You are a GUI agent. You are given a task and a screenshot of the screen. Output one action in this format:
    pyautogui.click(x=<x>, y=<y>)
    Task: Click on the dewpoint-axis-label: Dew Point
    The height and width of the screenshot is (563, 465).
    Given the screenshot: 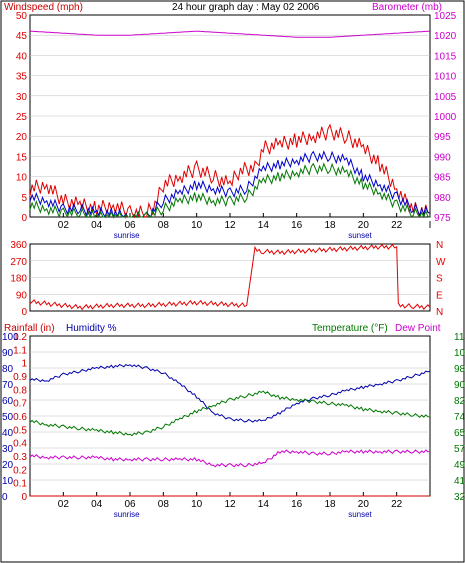 What is the action you would take?
    pyautogui.click(x=418, y=328)
    